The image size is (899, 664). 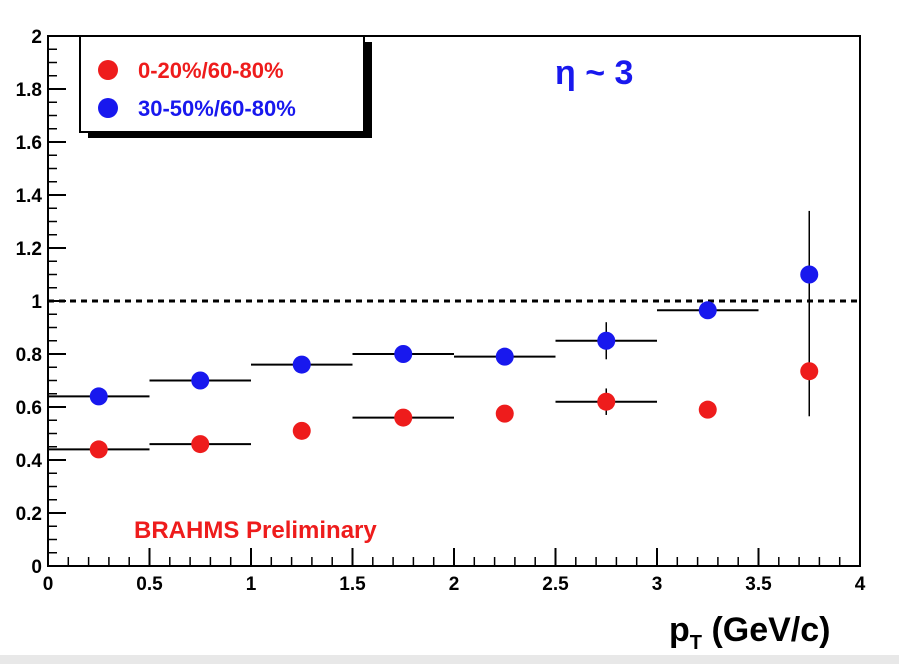 I want to click on y-tick-label: 1.8, so click(x=29, y=90).